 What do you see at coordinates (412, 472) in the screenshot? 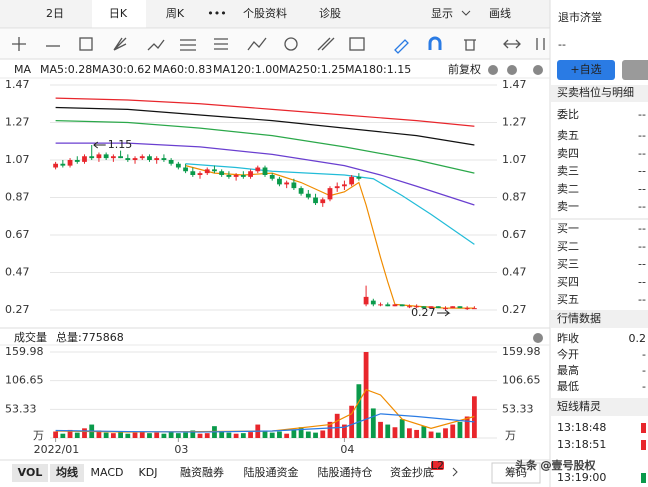
I see `bottom-tab: 资金抄底` at bounding box center [412, 472].